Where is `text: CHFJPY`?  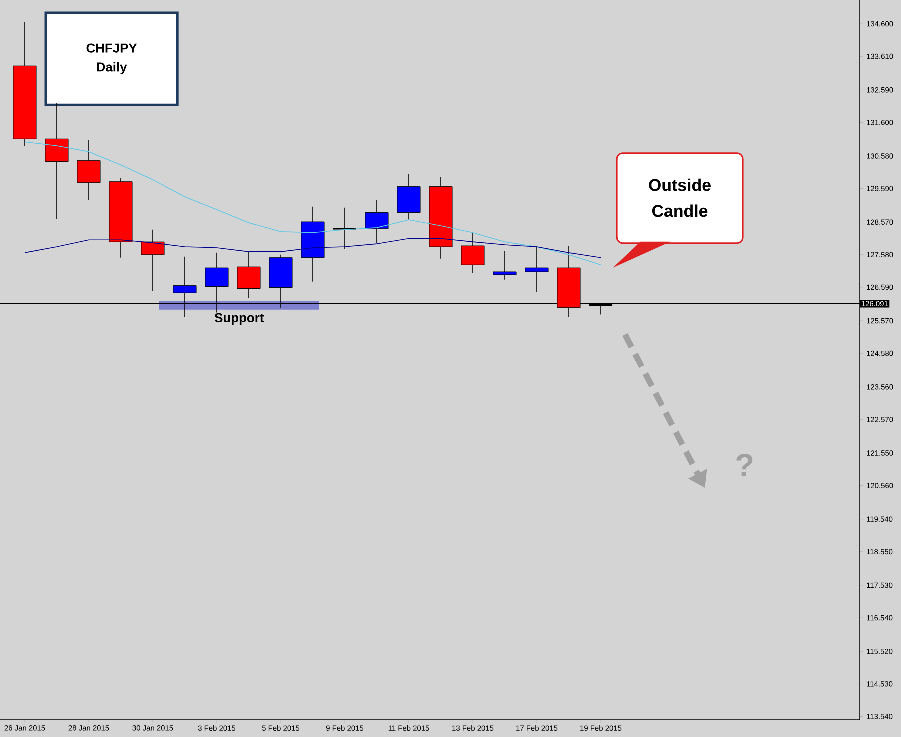 text: CHFJPY is located at coordinates (112, 48).